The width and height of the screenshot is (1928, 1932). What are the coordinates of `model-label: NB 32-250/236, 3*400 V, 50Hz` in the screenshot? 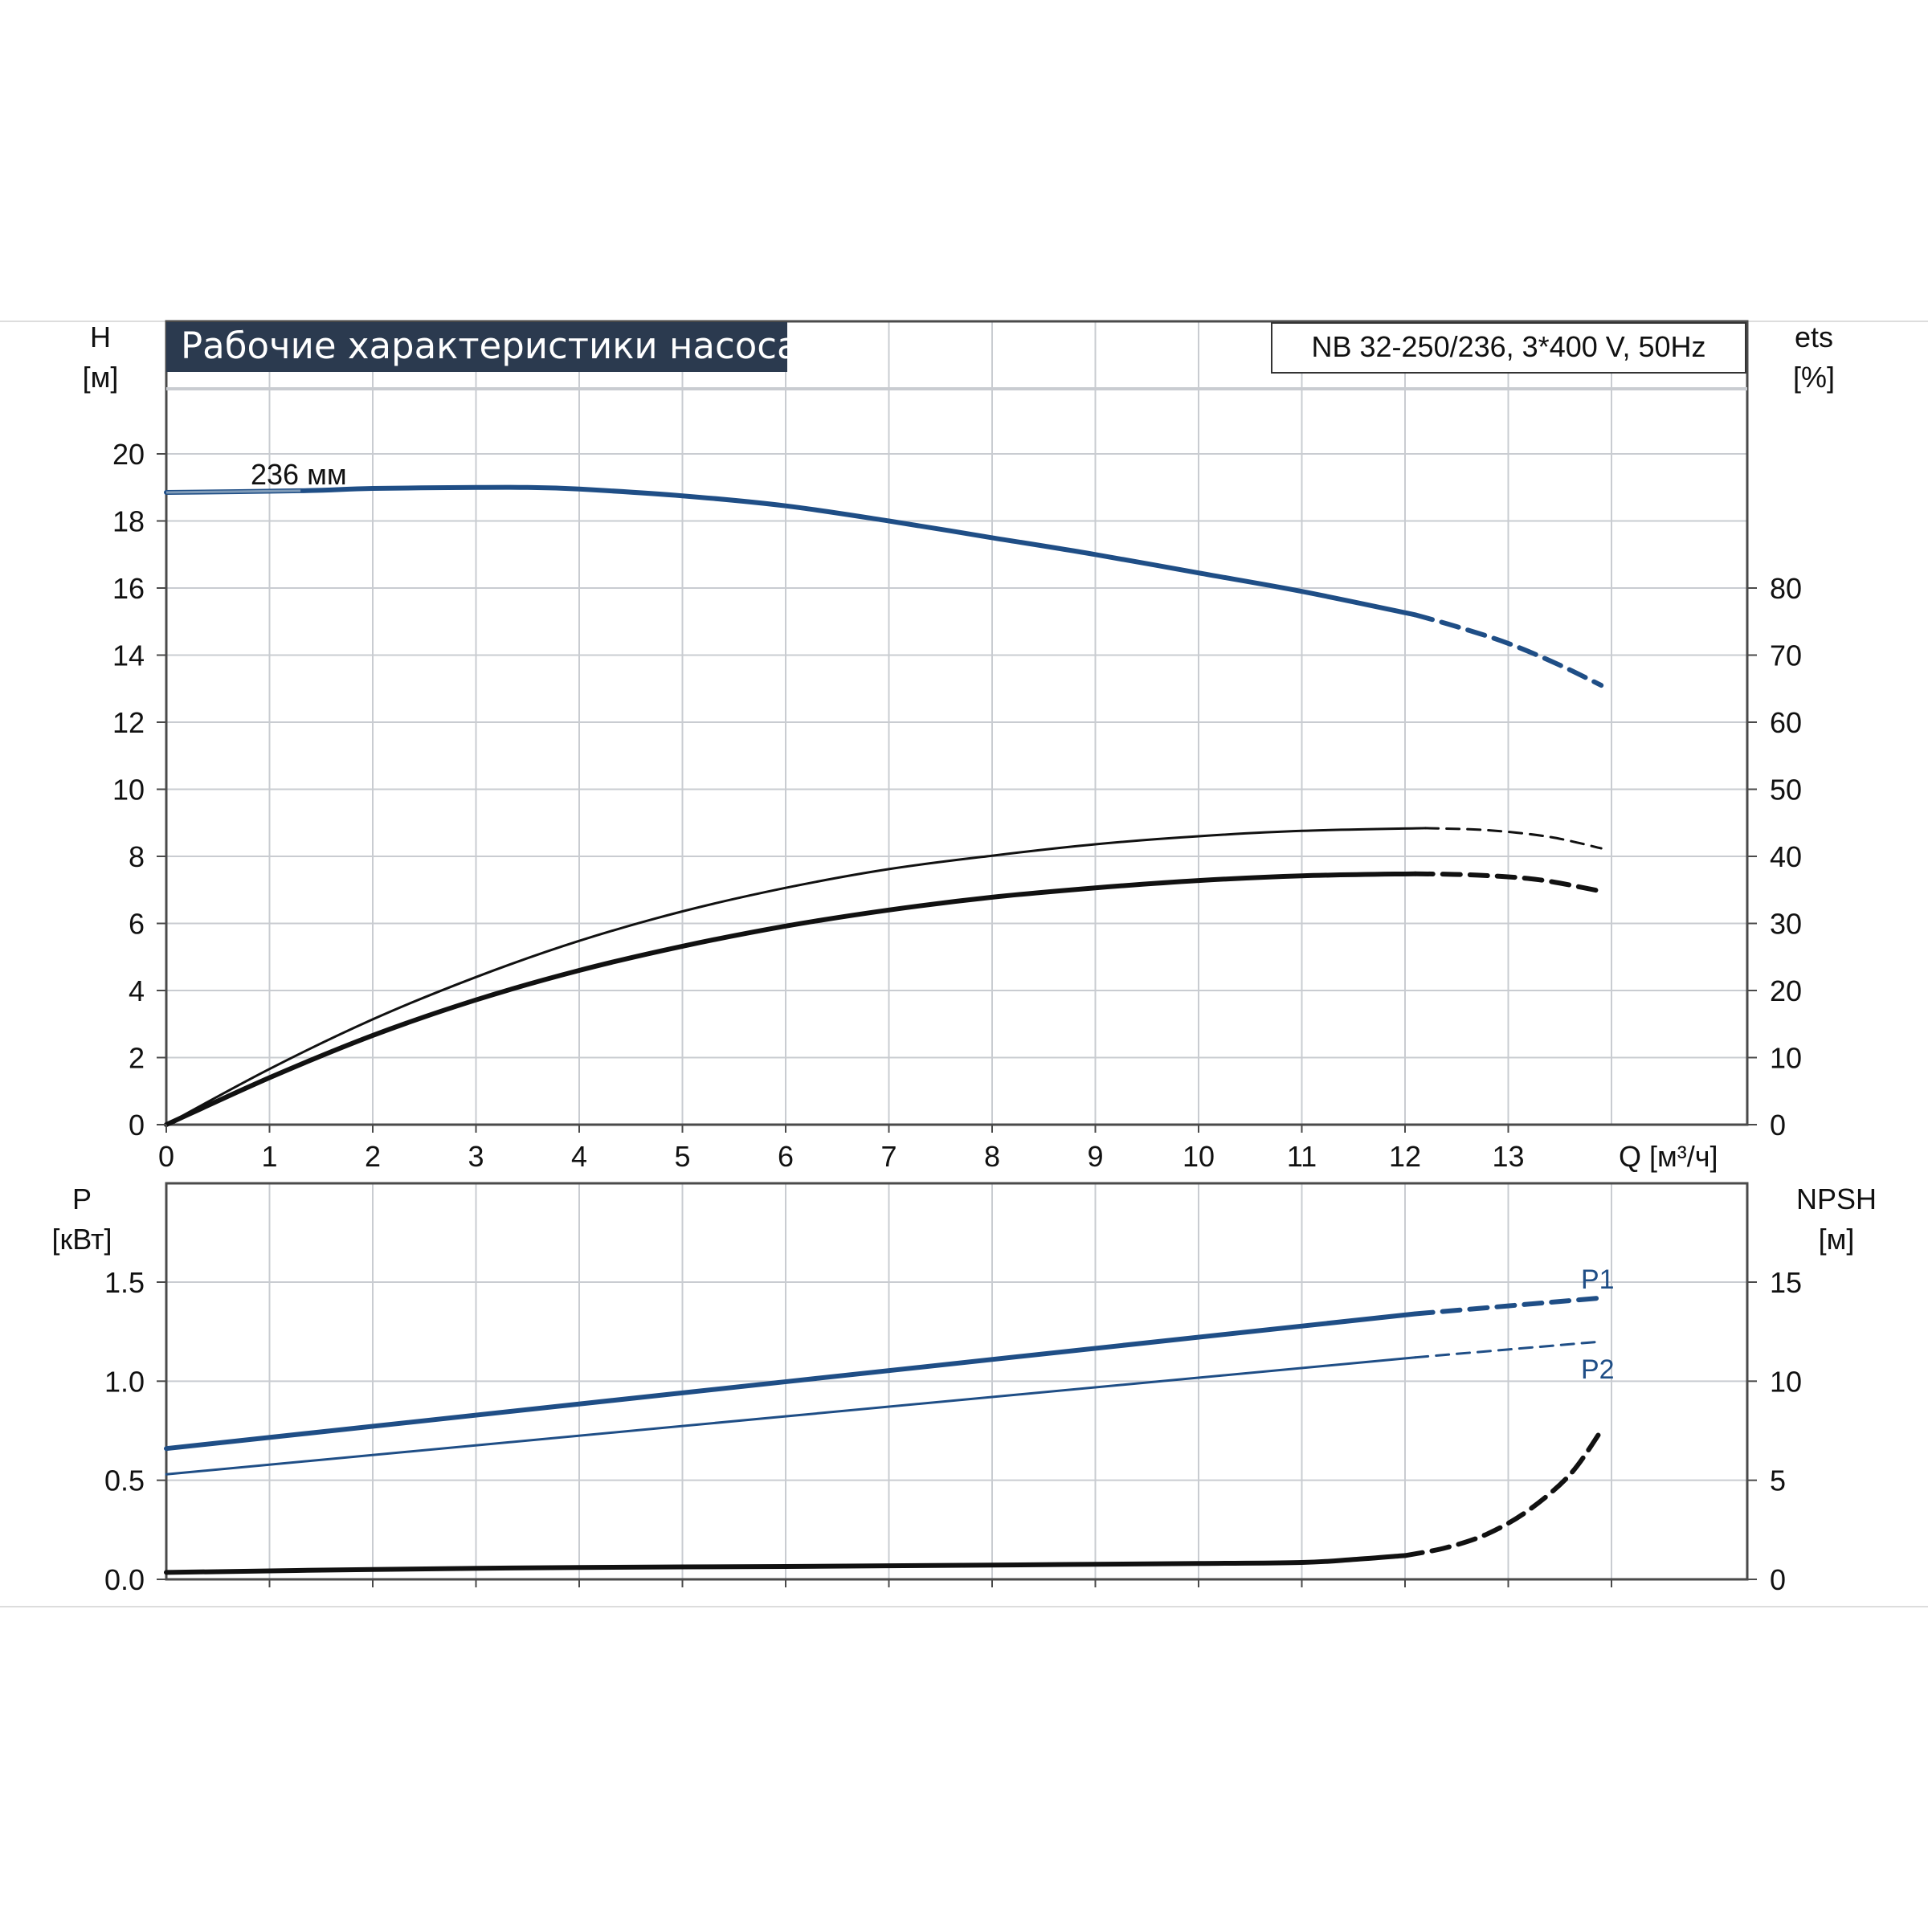 It's located at (1508, 346).